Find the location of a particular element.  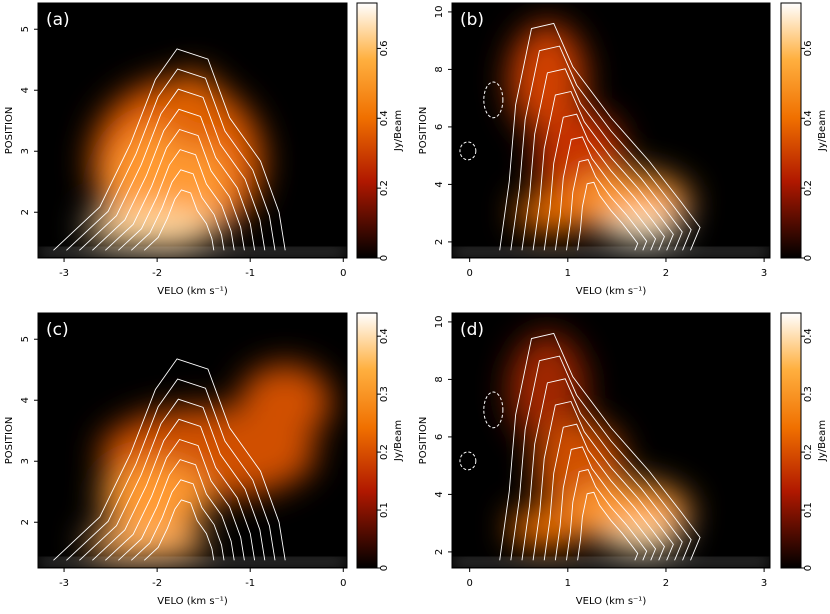

colorbar is located at coordinates (791, 440).